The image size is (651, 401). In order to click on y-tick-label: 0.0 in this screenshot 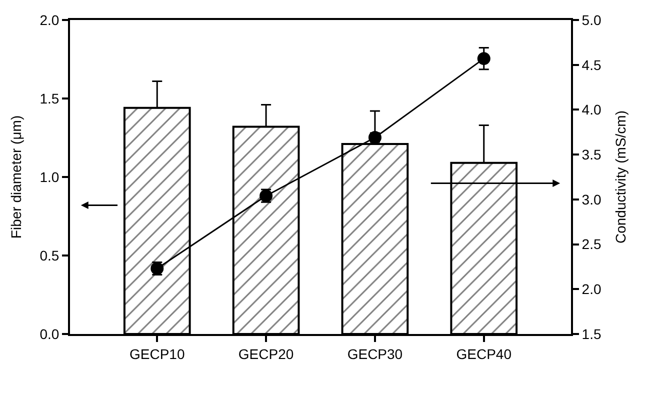, I will do `click(50, 334)`.